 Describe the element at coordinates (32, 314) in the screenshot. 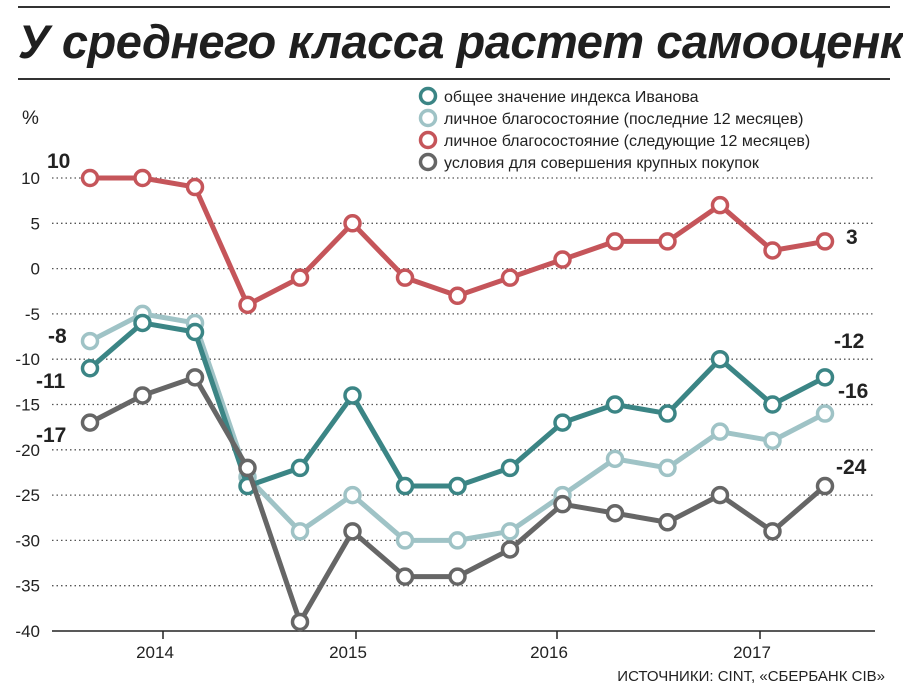

I see `y-tick-label: -5` at that location.